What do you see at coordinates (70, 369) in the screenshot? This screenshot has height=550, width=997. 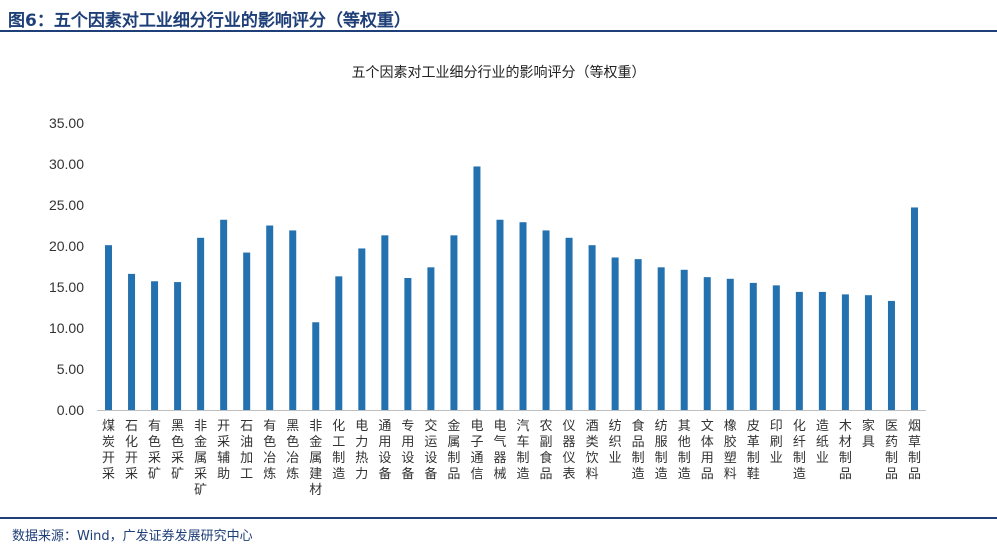 I see `y-tick-label: 5.00` at bounding box center [70, 369].